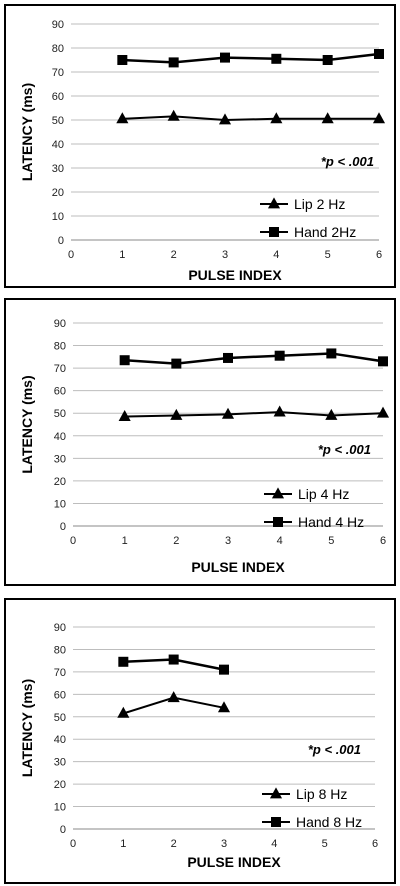 The image size is (400, 886). Describe the element at coordinates (329, 822) in the screenshot. I see `legend-label: Hand 8 Hz` at that location.